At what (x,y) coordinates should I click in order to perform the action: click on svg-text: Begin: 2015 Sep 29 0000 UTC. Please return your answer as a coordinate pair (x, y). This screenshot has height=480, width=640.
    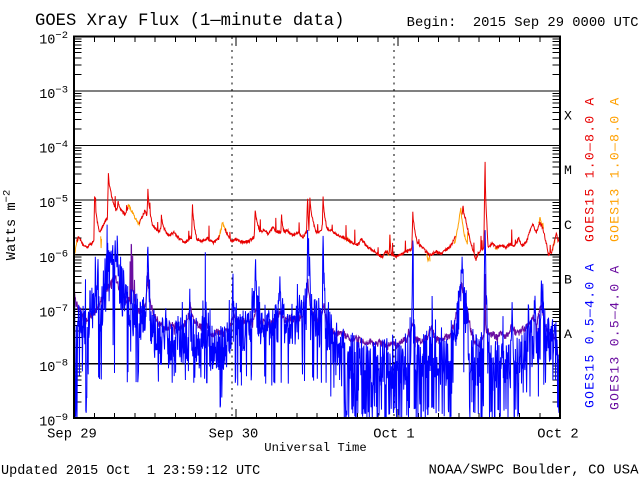
    Looking at the image, I should click on (523, 23).